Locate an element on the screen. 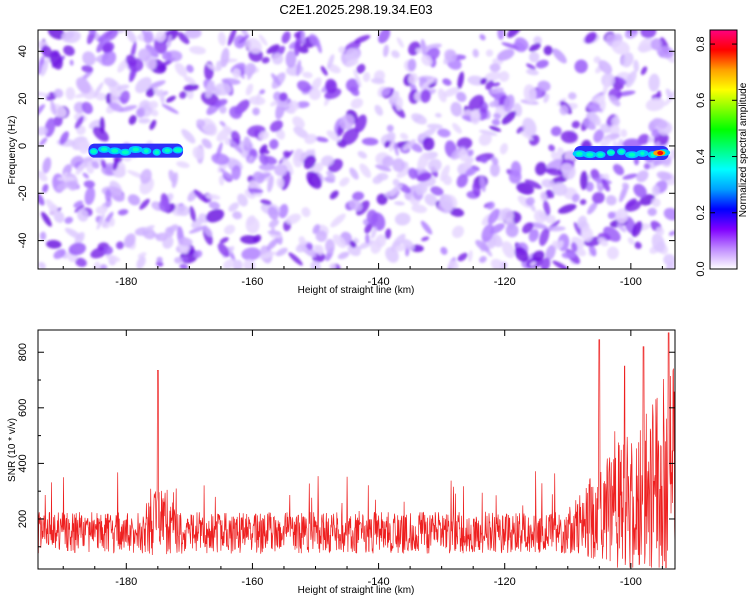 Image resolution: width=750 pixels, height=600 pixels. y-tick-label: -40 is located at coordinates (23, 241).